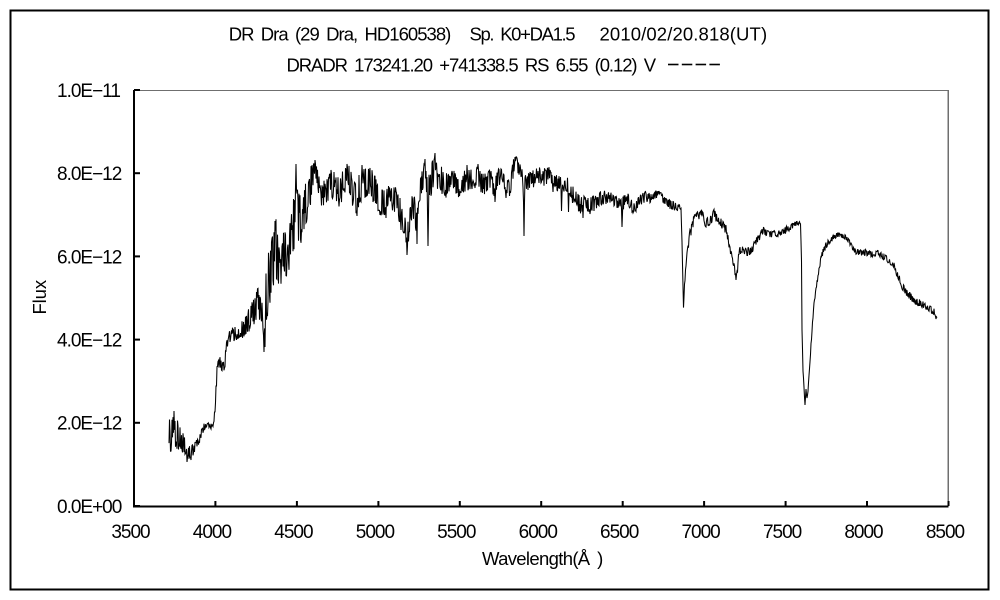 The image size is (1000, 600). I want to click on svg-text: Wavelength(Å ), so click(542, 558).